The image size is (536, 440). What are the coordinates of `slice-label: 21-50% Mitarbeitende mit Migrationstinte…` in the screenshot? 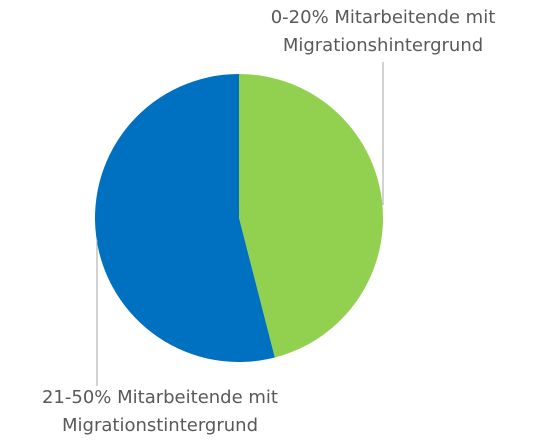 It's located at (159, 411).